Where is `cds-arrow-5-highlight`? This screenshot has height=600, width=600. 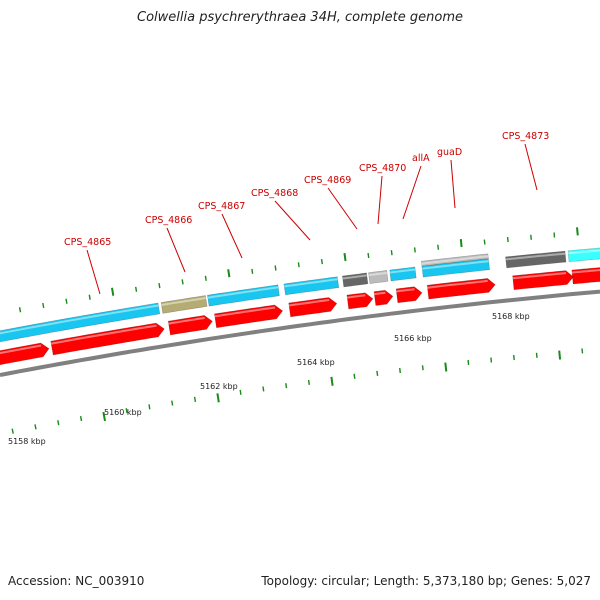
cds-arrow-5-highlight is located at coordinates (309, 303).